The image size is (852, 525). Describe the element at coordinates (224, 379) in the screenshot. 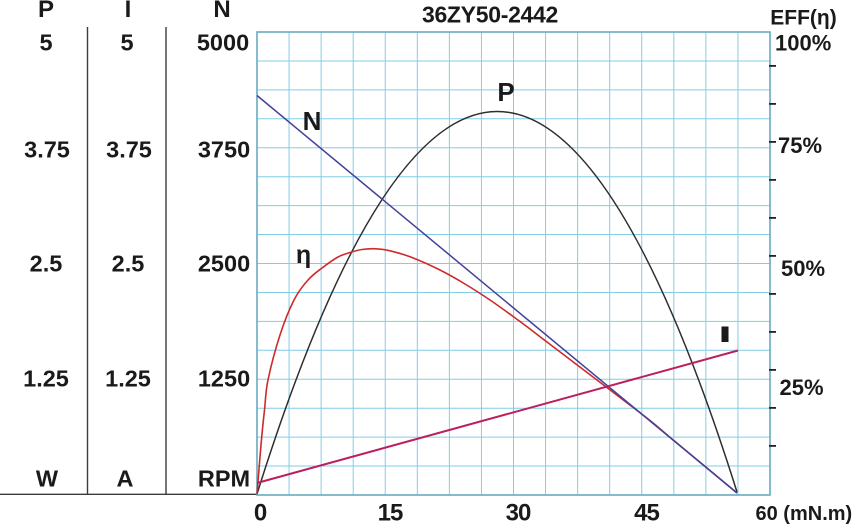

I see `svg-text: 1250` at that location.